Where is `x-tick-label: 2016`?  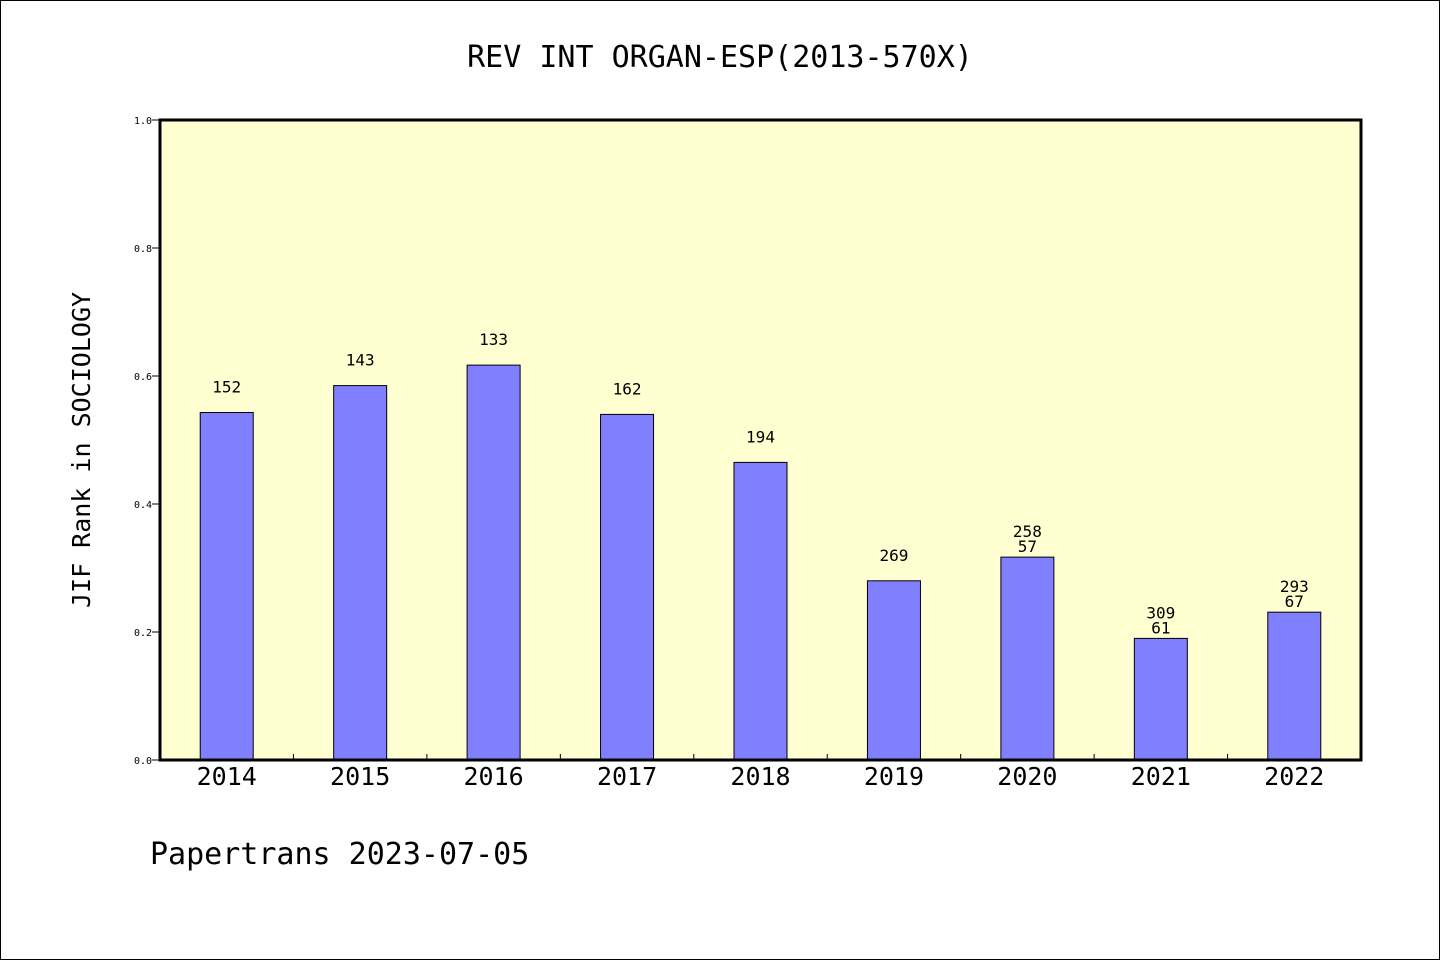
x-tick-label: 2016 is located at coordinates (494, 776).